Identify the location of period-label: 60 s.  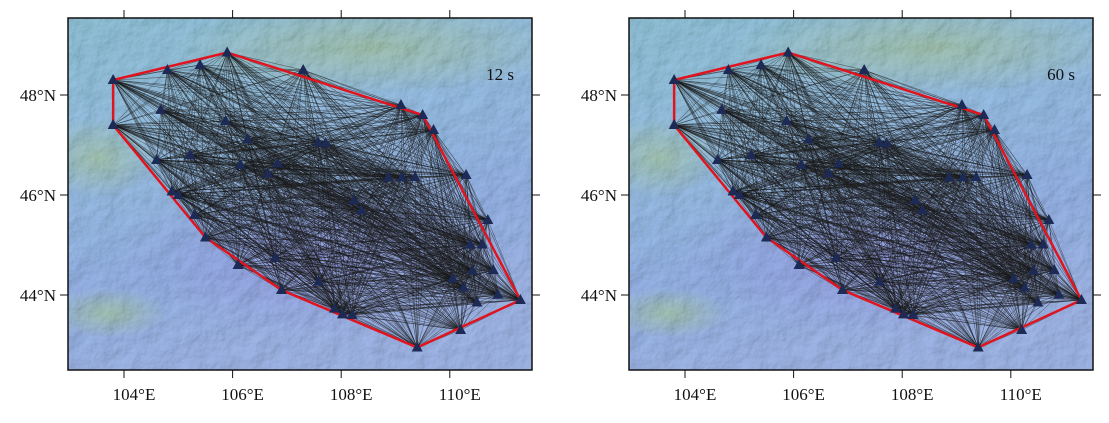
(1061, 74).